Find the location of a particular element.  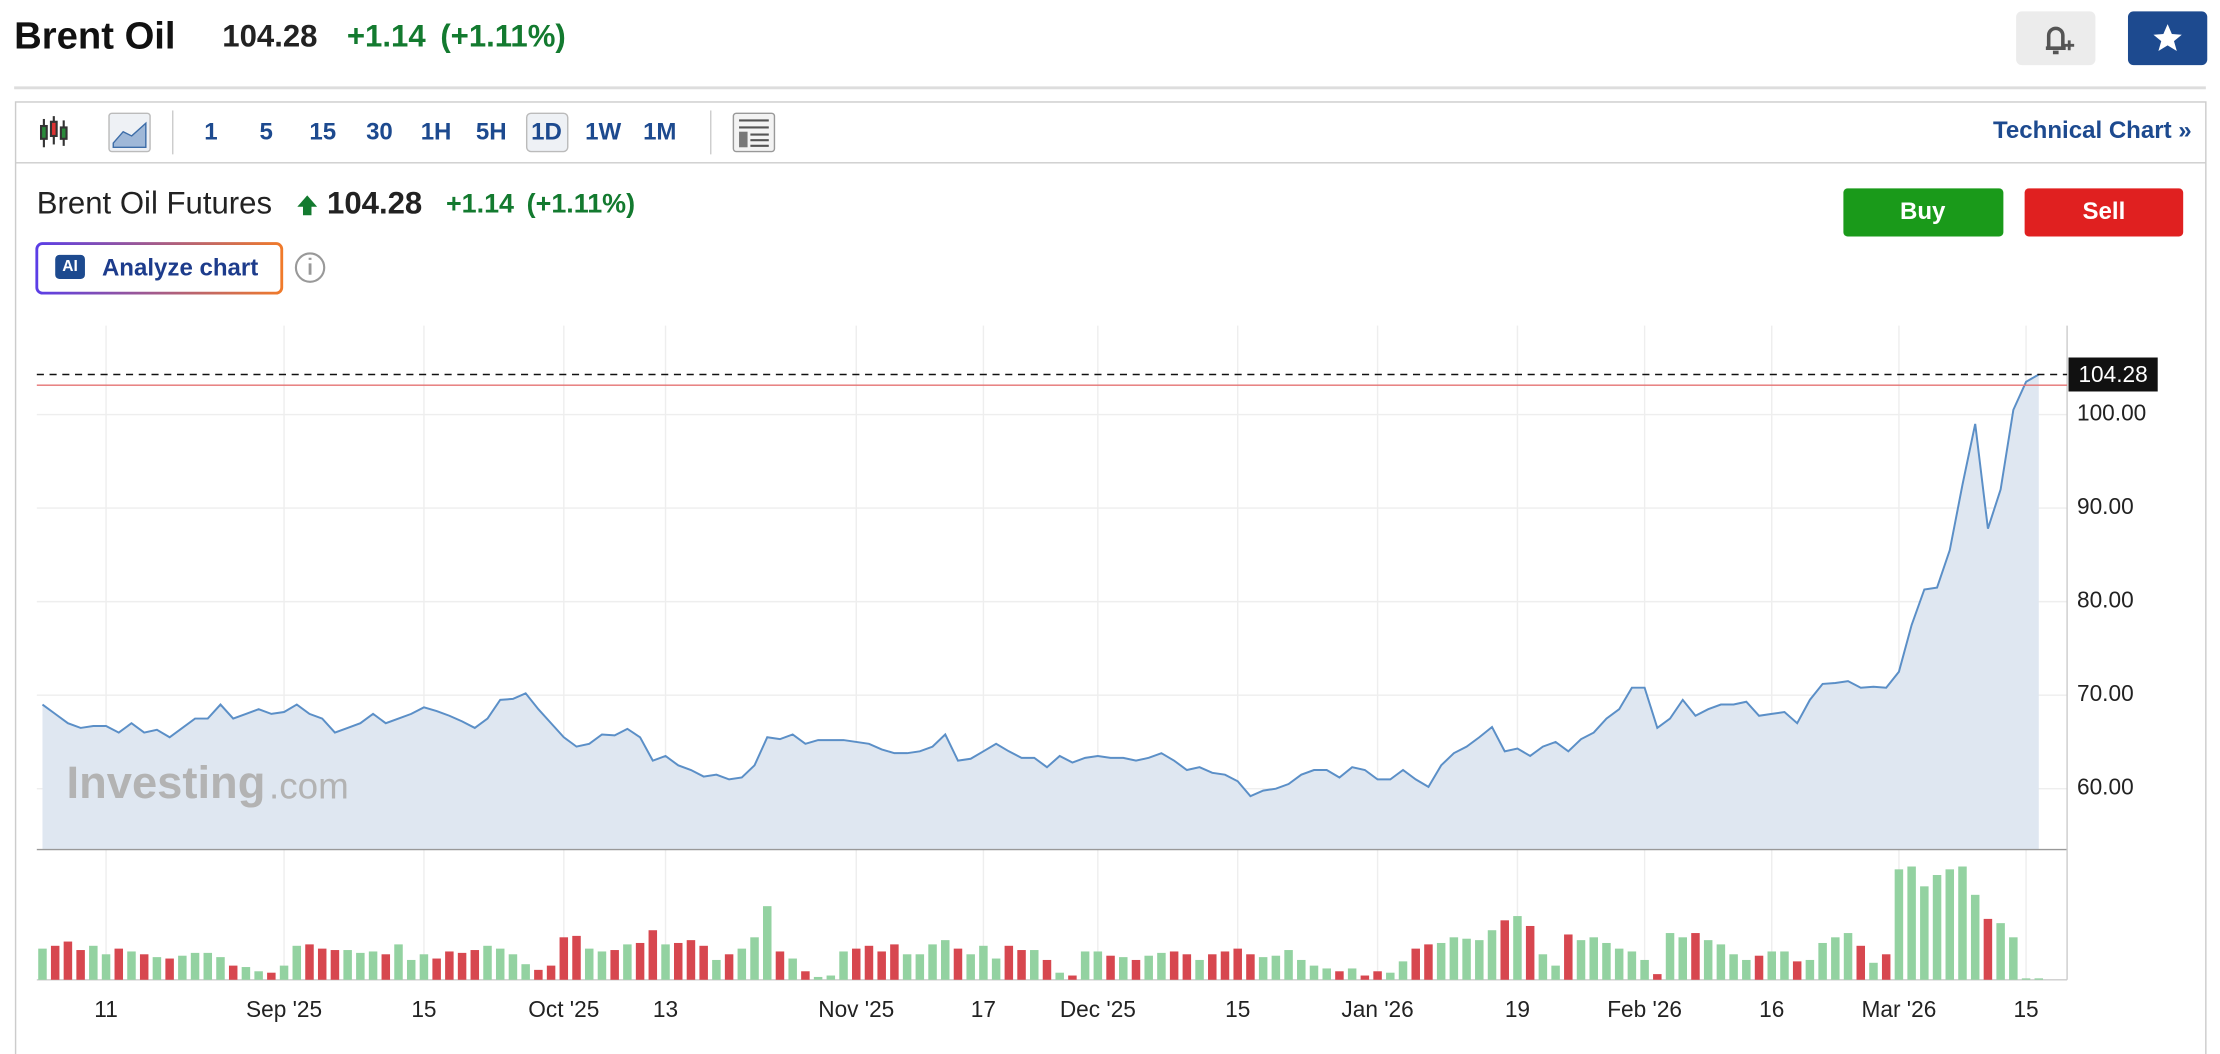

x-tick-label: 17 is located at coordinates (983, 1009).